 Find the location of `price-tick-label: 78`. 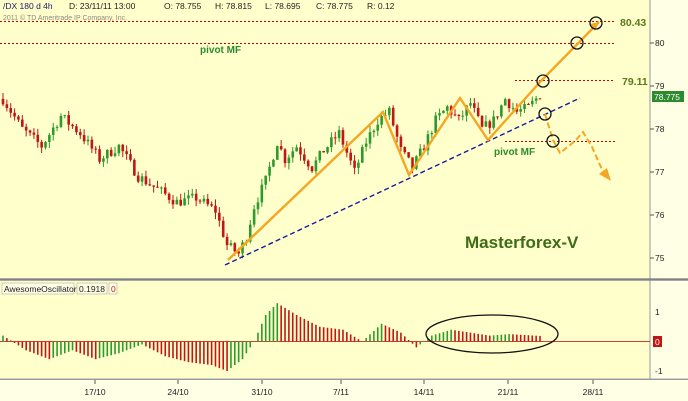

price-tick-label: 78 is located at coordinates (660, 129).